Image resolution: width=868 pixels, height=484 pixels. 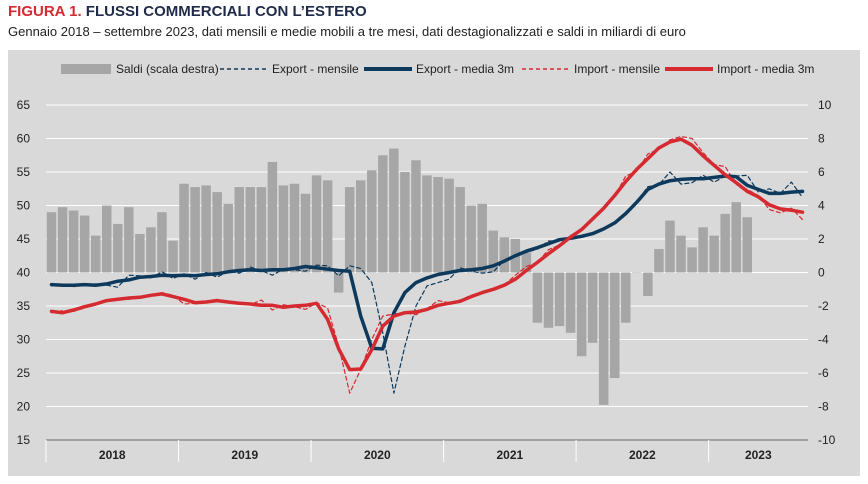 What do you see at coordinates (509, 455) in the screenshot?
I see `x-tick-label: 2021` at bounding box center [509, 455].